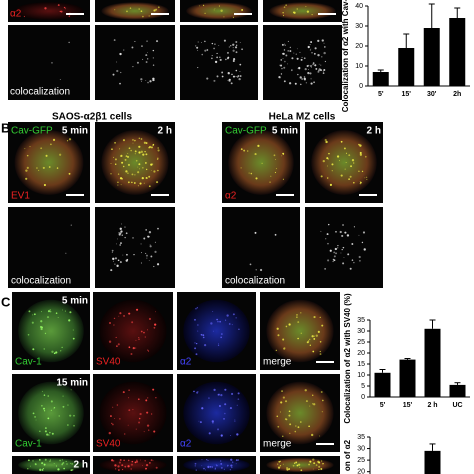  I want to click on time-label: 5 min, so click(75, 301).